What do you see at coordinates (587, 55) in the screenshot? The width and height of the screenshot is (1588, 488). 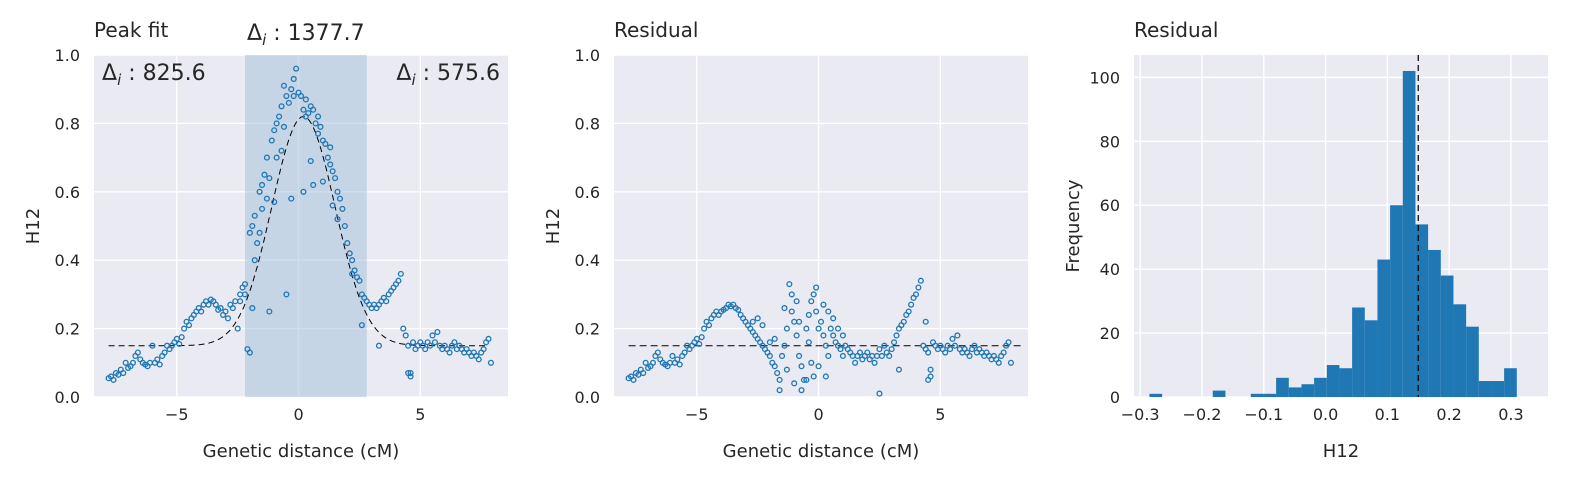 I see `y-tick-label: 1.0` at bounding box center [587, 55].